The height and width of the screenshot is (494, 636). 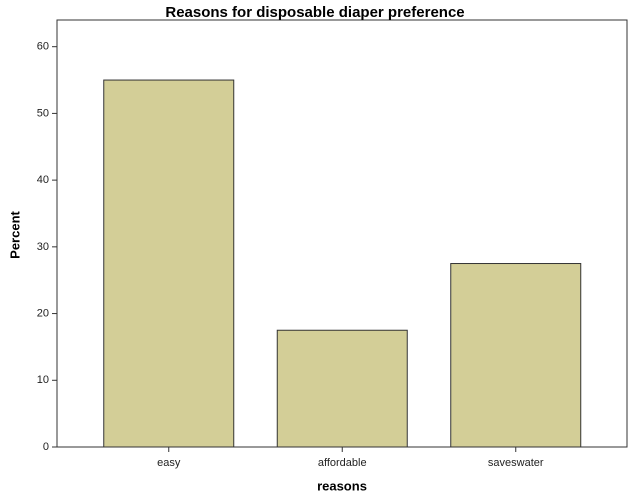 What do you see at coordinates (169, 463) in the screenshot?
I see `x-tick-label: easy` at bounding box center [169, 463].